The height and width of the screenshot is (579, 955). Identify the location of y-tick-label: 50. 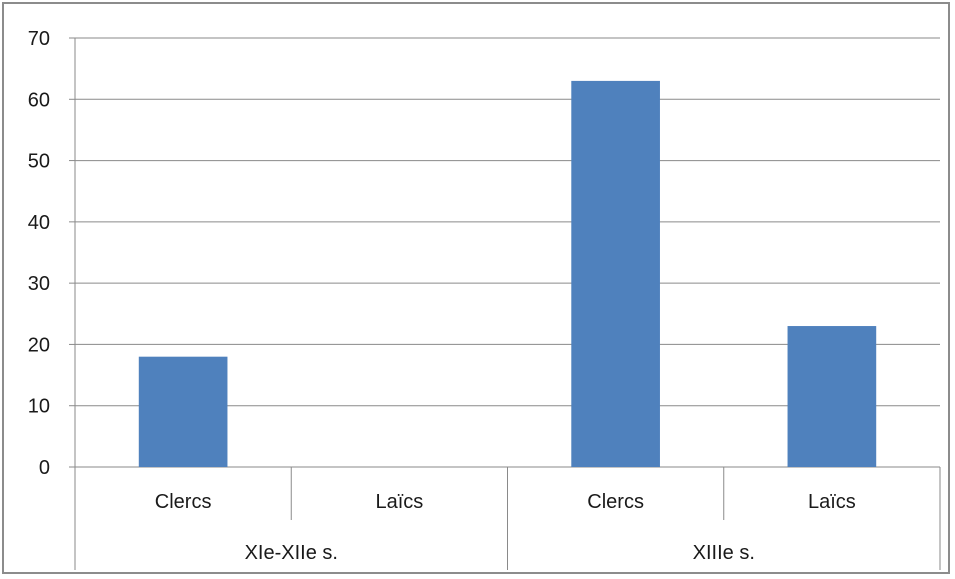
(39, 162).